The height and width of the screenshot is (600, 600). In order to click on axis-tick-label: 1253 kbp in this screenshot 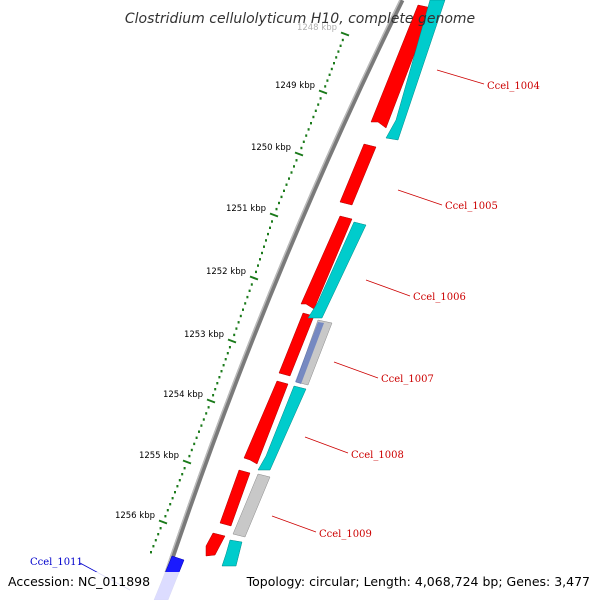, I will do `click(204, 335)`.